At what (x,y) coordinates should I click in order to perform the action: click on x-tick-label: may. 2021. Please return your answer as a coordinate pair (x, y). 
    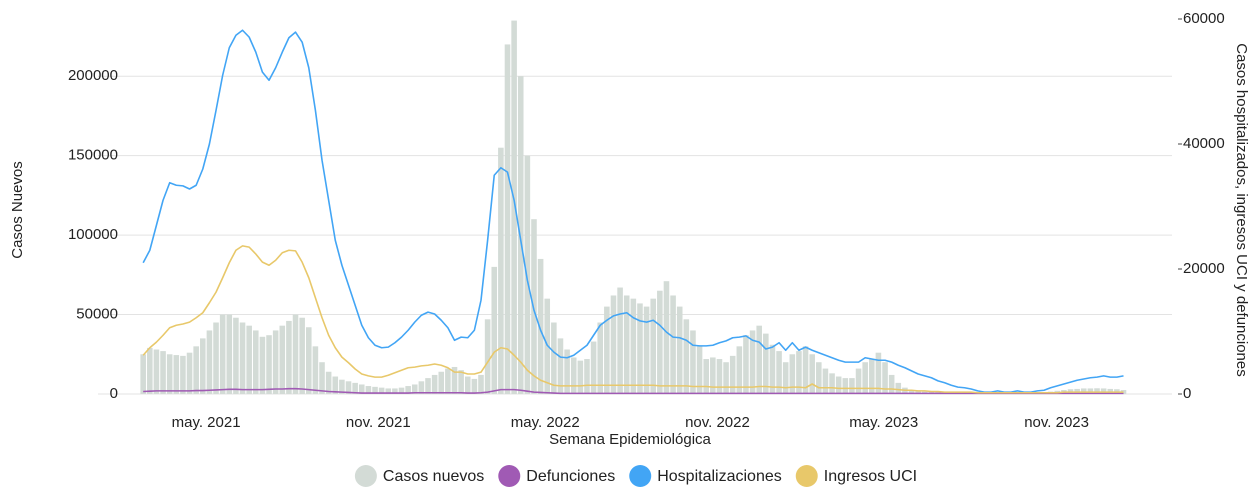
    Looking at the image, I should click on (206, 422).